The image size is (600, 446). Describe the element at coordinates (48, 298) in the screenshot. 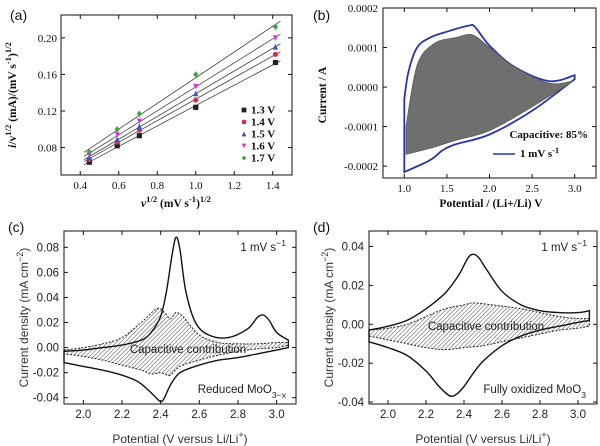

I see `c-ytick-label: 0.04` at that location.